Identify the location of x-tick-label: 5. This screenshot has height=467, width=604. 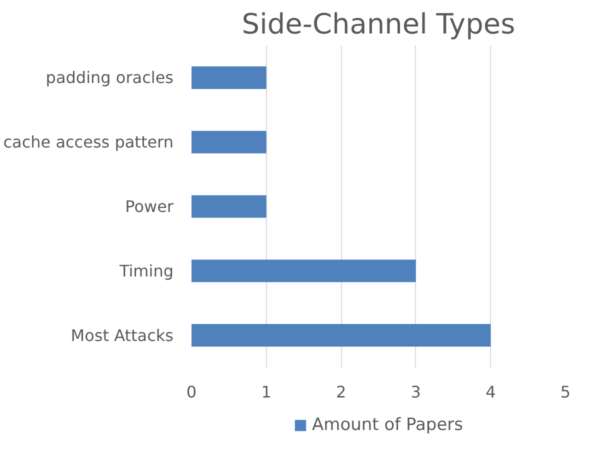
(565, 392).